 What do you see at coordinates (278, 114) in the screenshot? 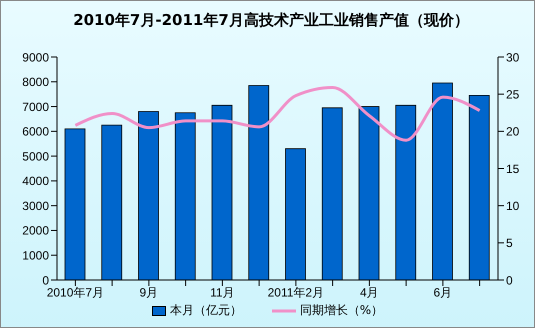
I see `line-series` at bounding box center [278, 114].